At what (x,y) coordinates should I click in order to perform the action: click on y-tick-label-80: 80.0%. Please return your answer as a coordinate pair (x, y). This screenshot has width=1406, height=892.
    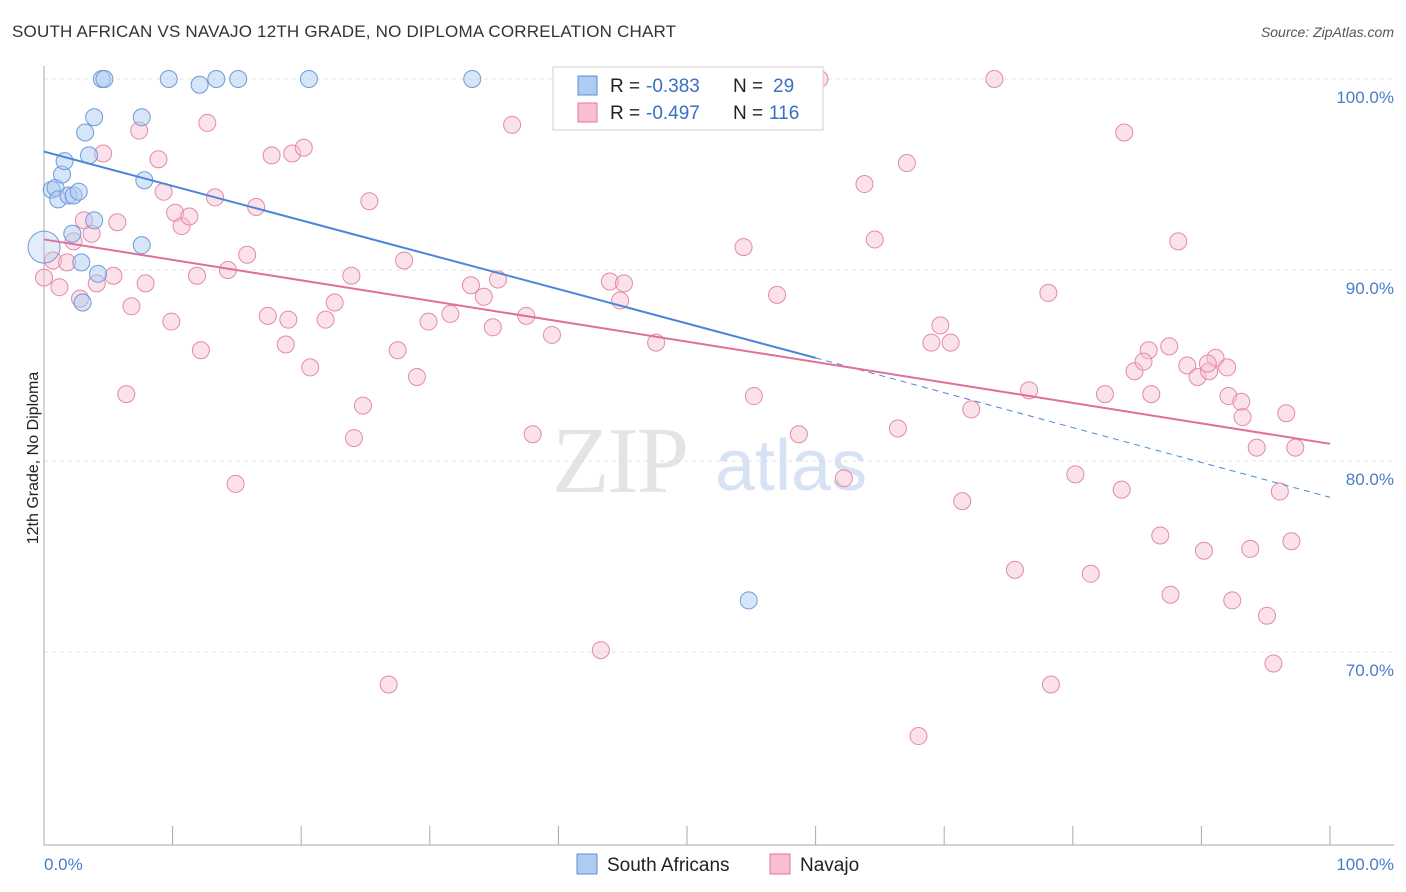
    Looking at the image, I should click on (1370, 479).